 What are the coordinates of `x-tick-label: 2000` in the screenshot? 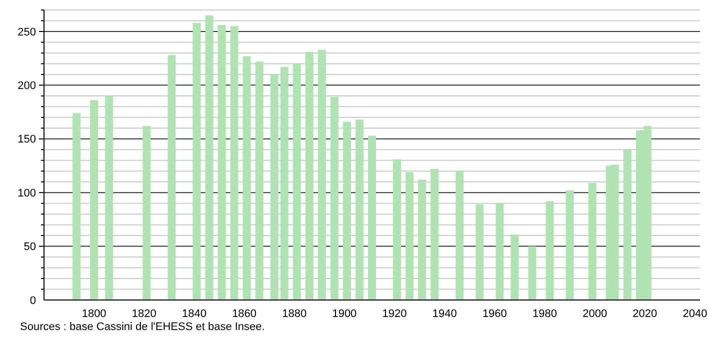 It's located at (595, 314).